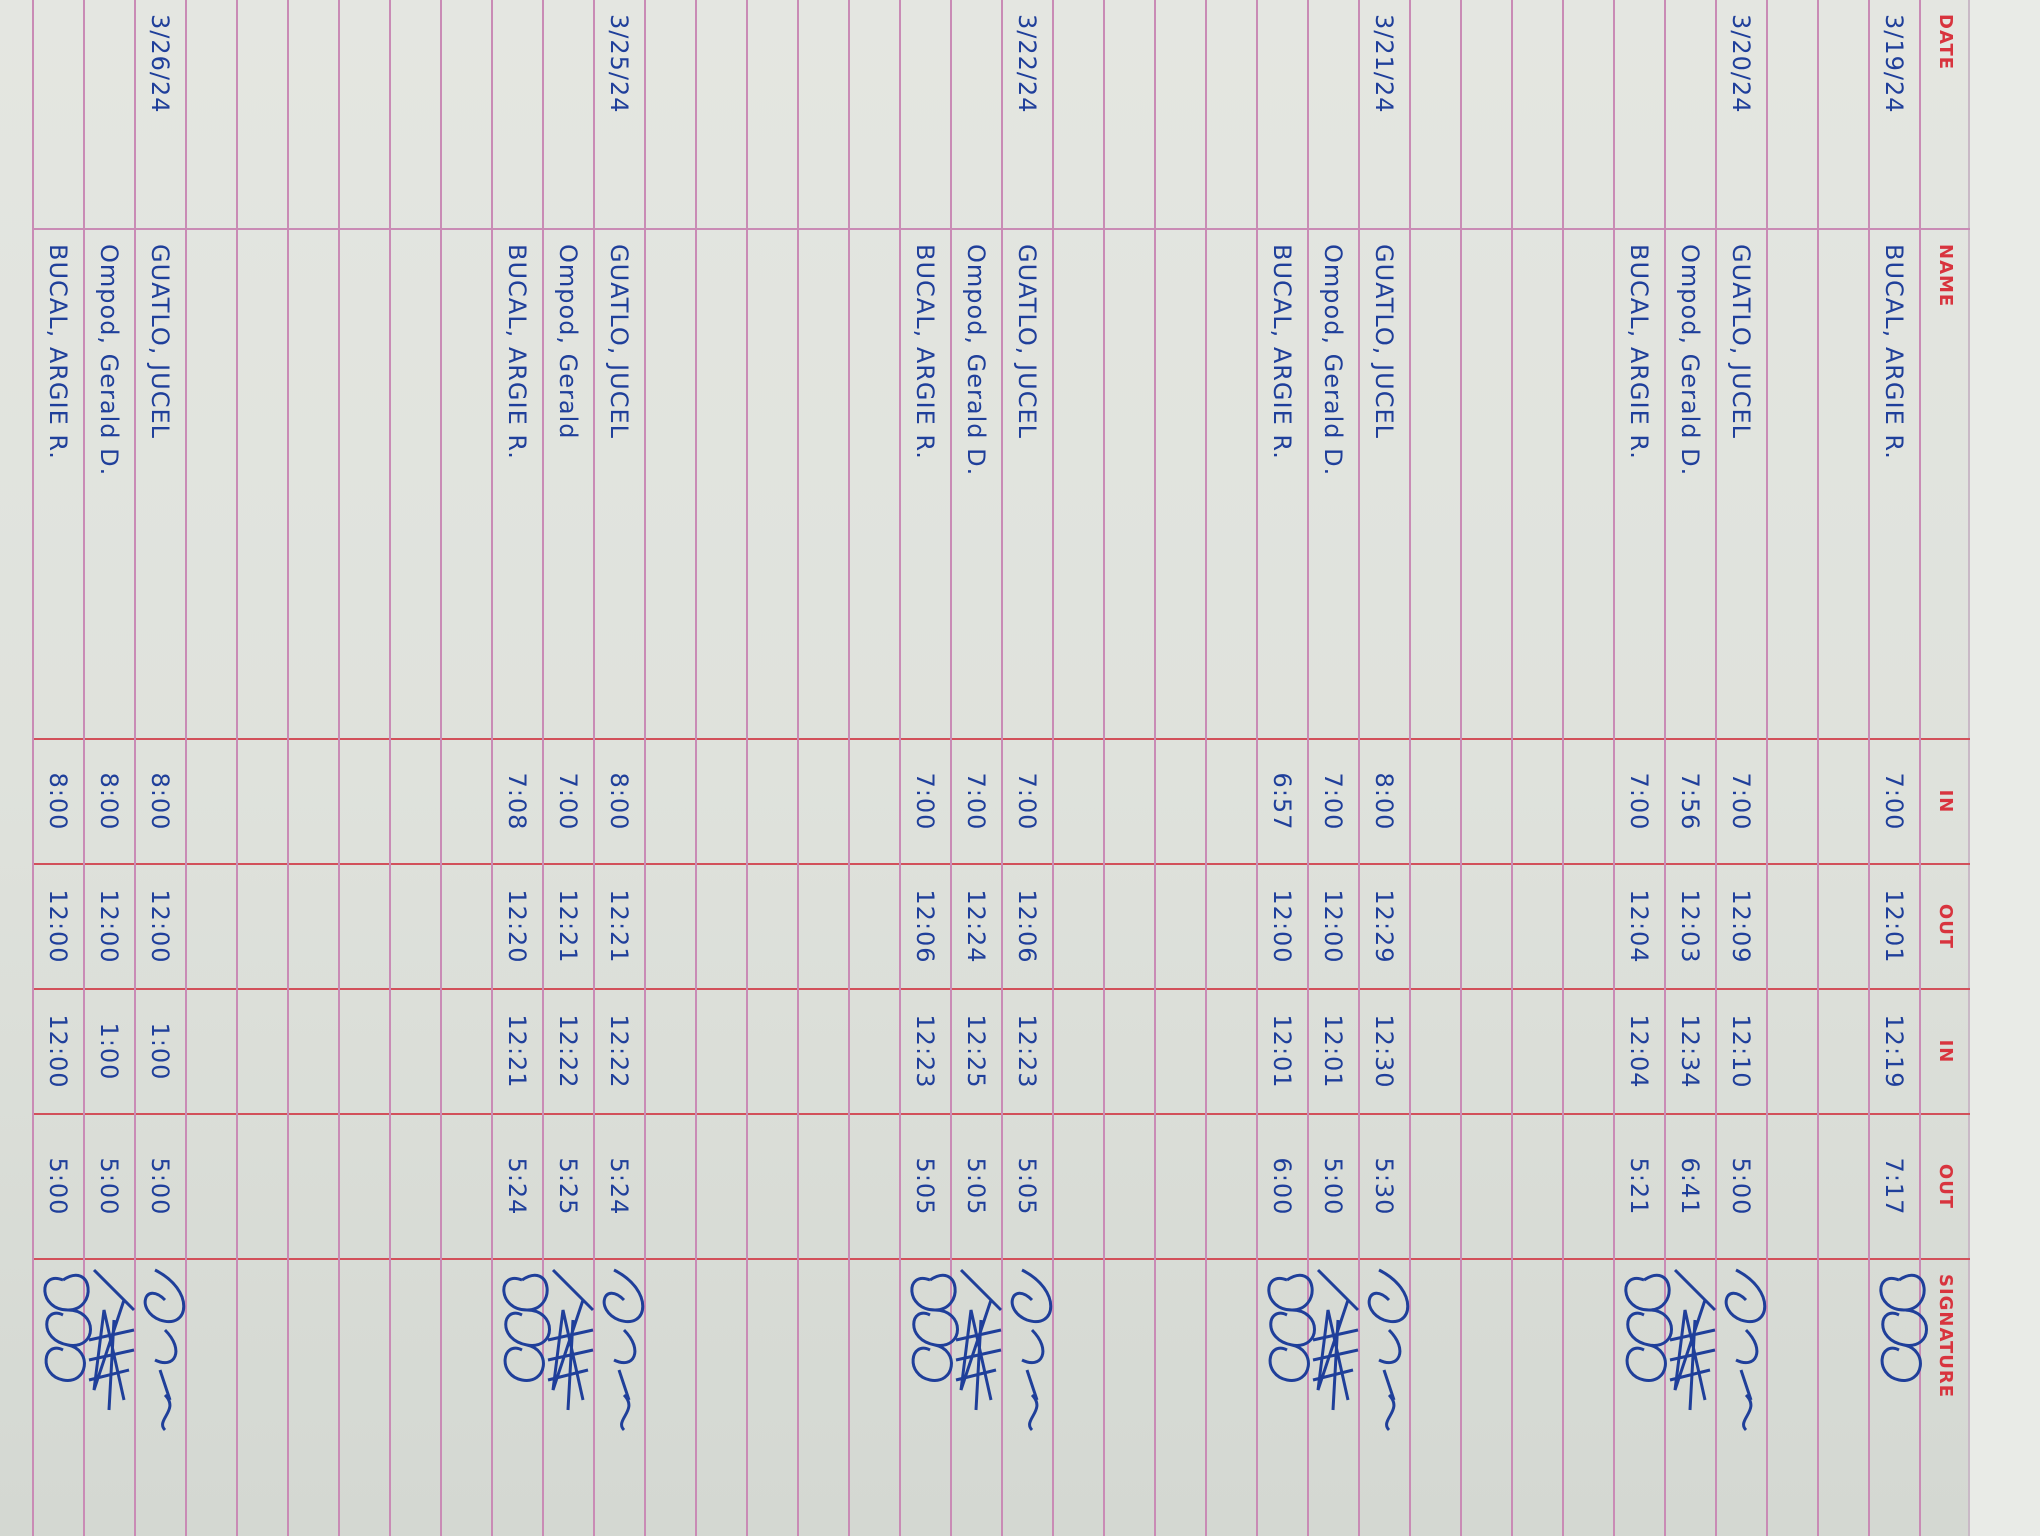  I want to click on employee-name: Ompod, Gerald D., so click(1333, 485).